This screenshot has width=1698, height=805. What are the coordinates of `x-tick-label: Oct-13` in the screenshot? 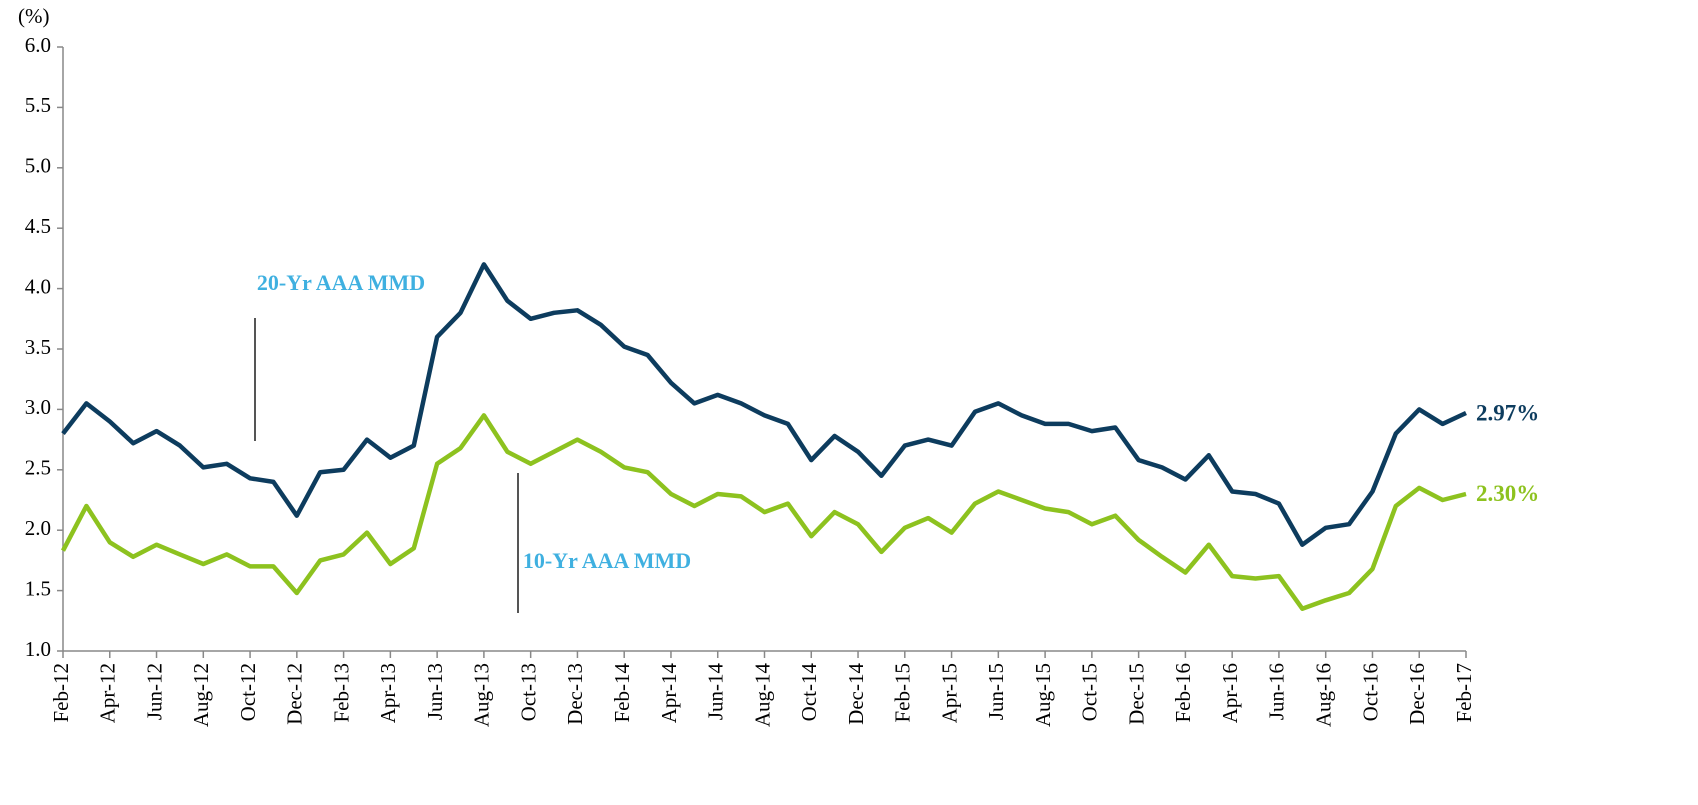 It's located at (528, 692).